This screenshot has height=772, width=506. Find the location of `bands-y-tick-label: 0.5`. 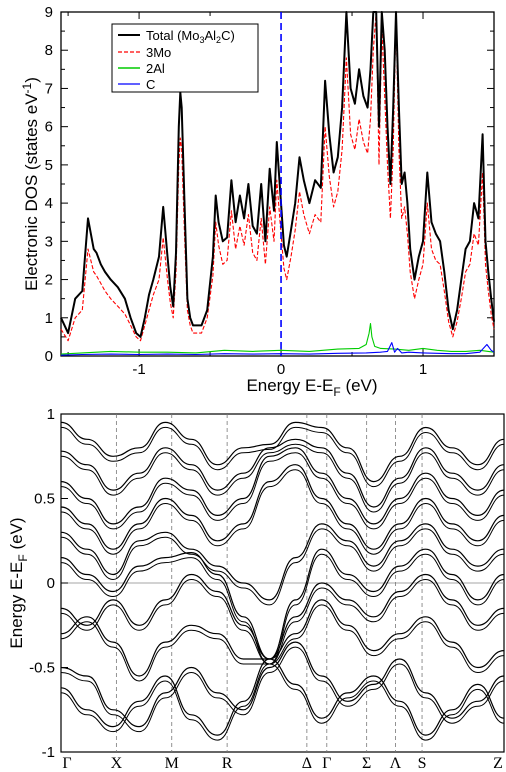

bands-y-tick-label: 0.5 is located at coordinates (44, 499).